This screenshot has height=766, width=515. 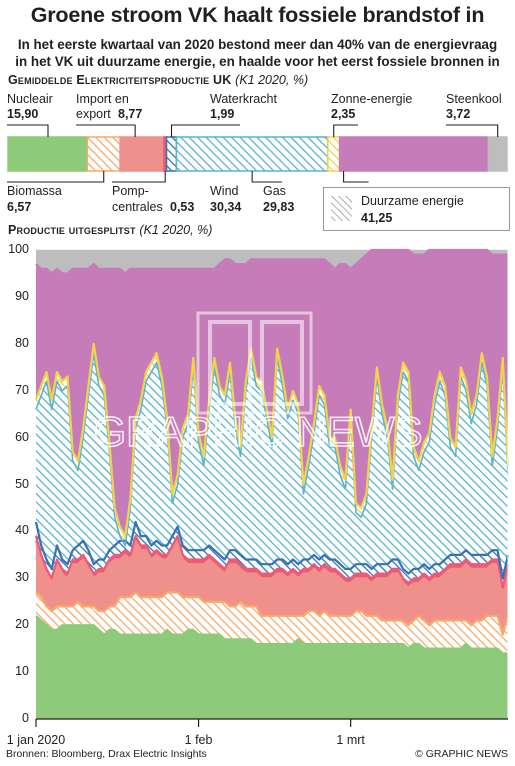 I want to click on area-biomassa, so click(x=272, y=623).